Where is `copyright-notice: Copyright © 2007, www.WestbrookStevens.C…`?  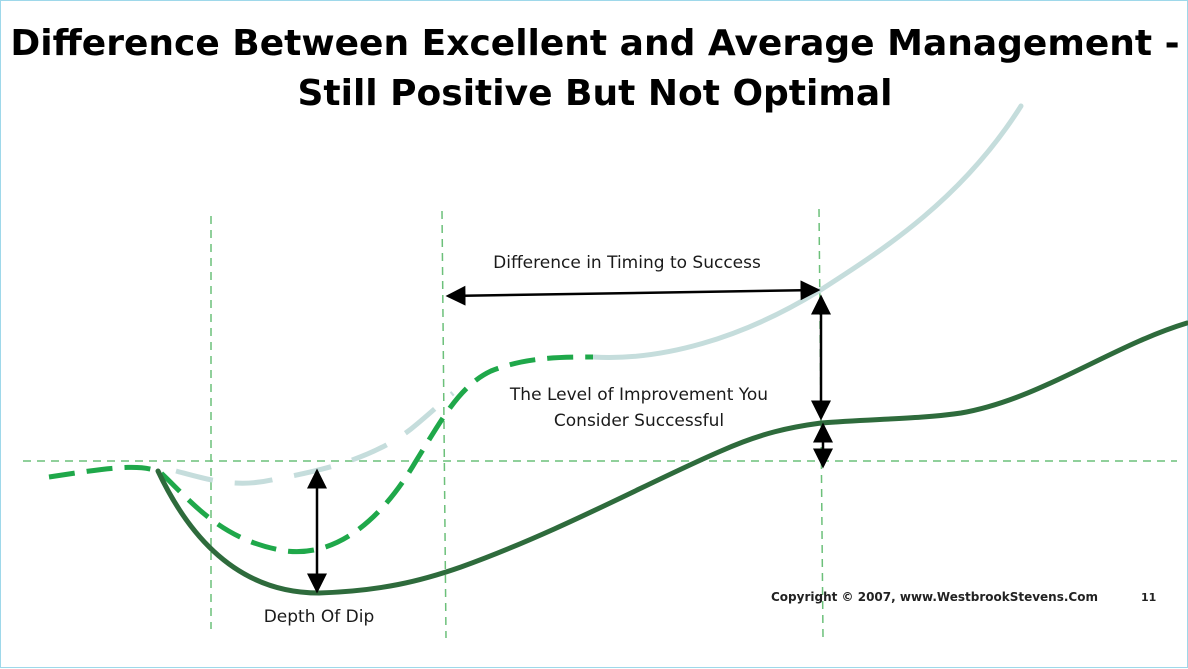 copyright-notice: Copyright © 2007, www.WestbrookStevens.C… is located at coordinates (934, 597).